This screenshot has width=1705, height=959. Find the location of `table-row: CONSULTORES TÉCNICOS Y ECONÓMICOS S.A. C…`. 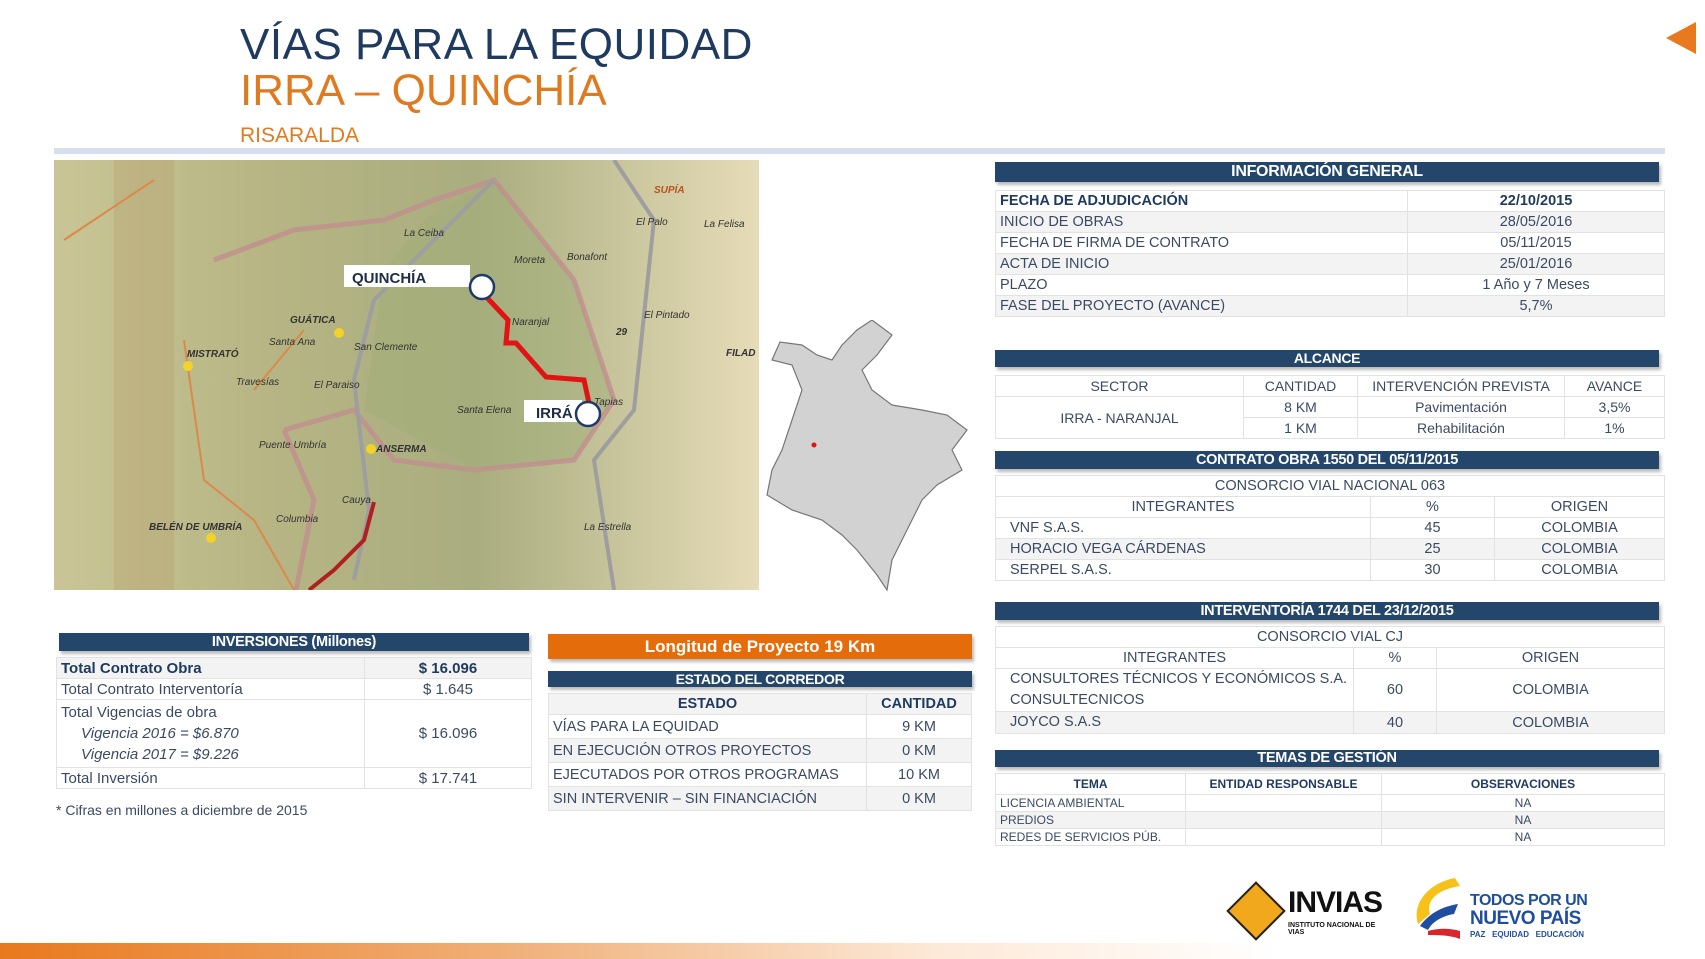

table-row: CONSULTORES TÉCNICOS Y ECONÓMICOS S.A. C… is located at coordinates (1330, 690).